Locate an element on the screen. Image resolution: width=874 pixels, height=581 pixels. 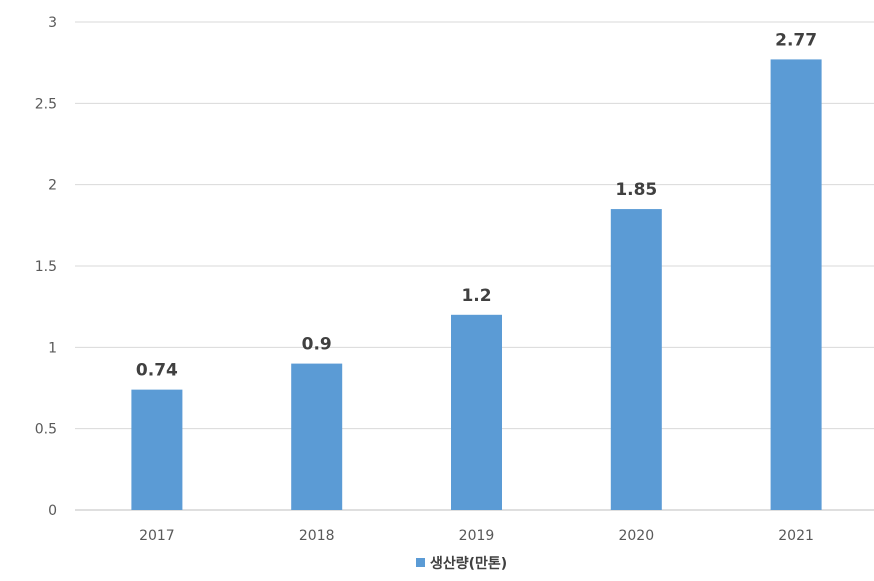
legend: 생산량(만톤) is located at coordinates (461, 563).